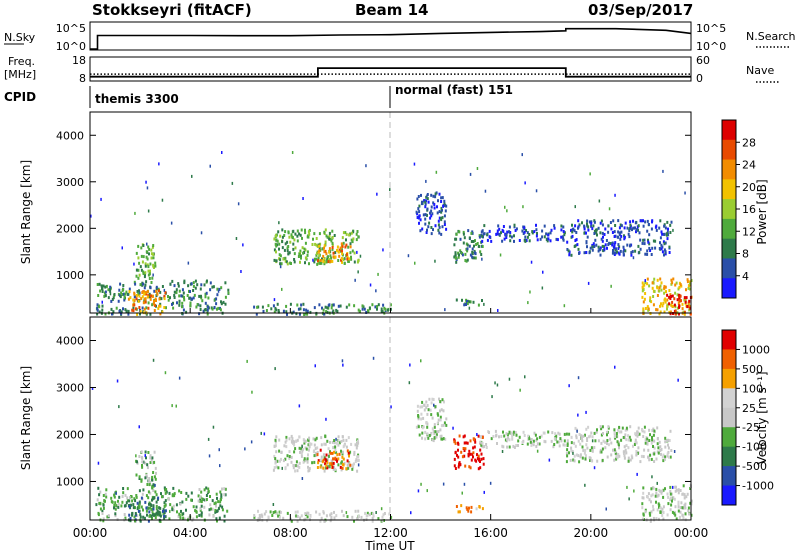 This screenshot has height=554, width=800. Describe the element at coordinates (391, 10) in the screenshot. I see `beam-title: Beam 14` at that location.